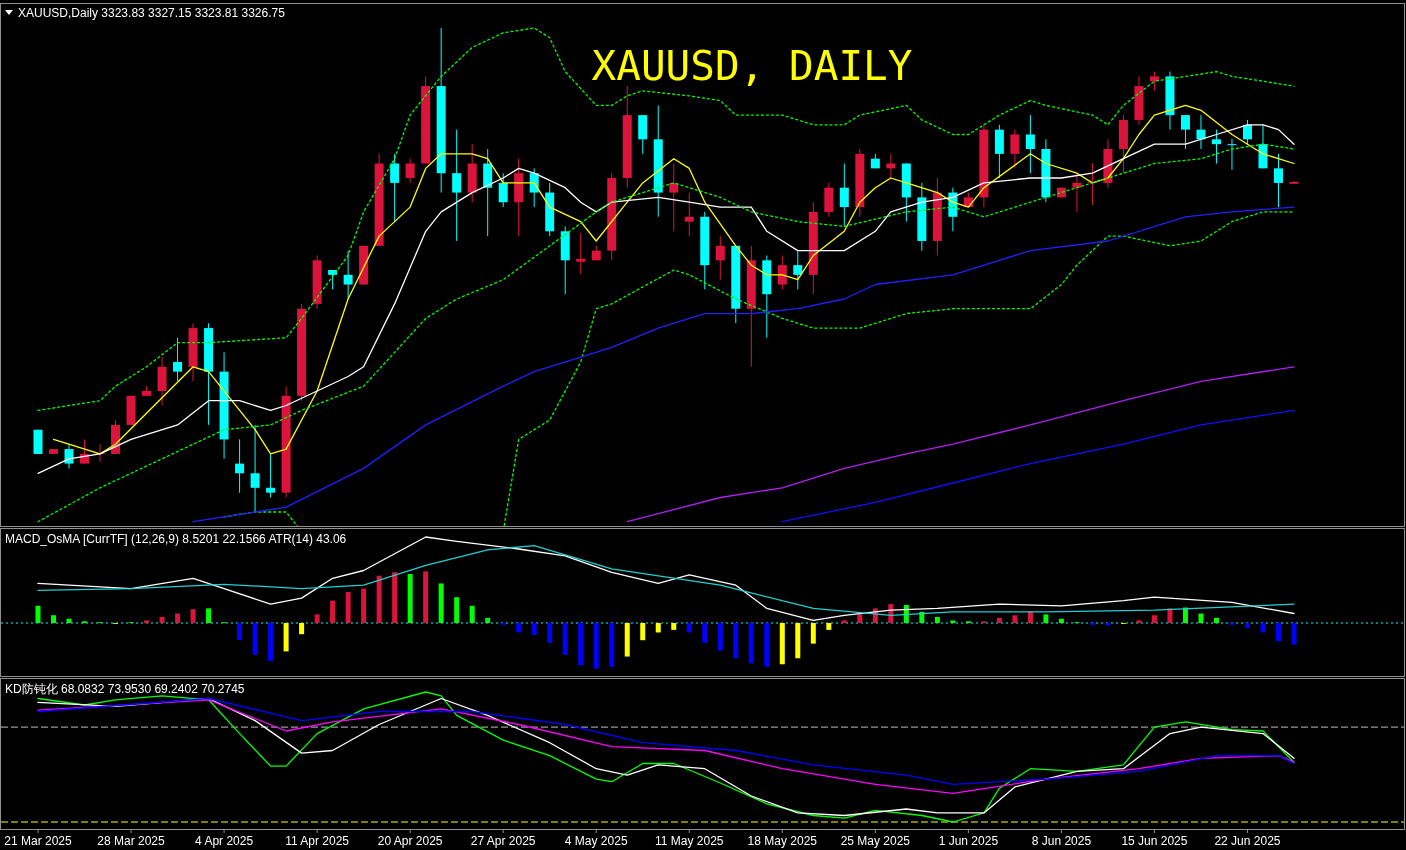 The image size is (1406, 850). Describe the element at coordinates (125, 689) in the screenshot. I see `chart-title: KD防钝化 68.0832 73.9530 69.2402 70.2745` at that location.